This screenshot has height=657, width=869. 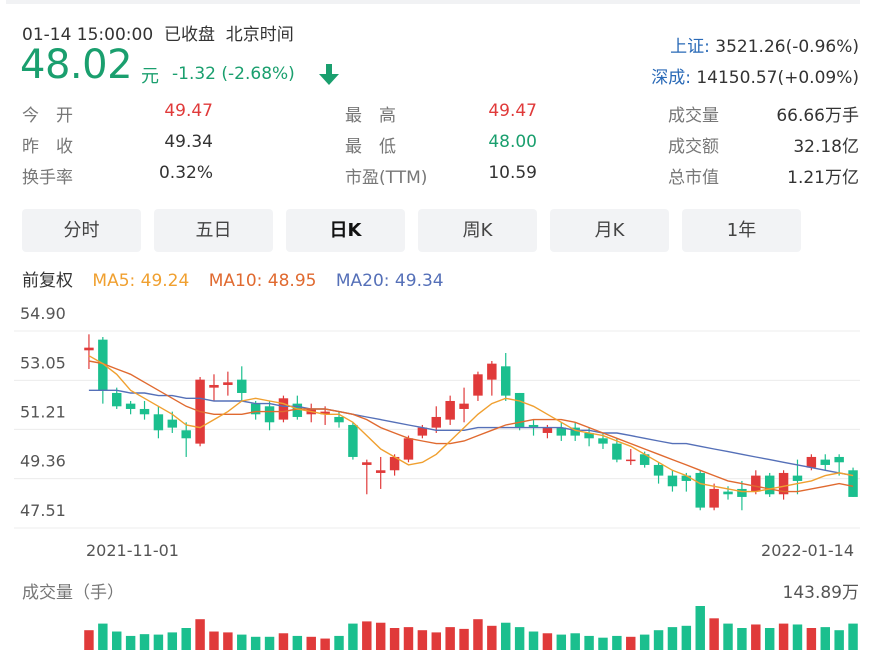 I want to click on stat-value-turnover-rate: 0.32%, so click(x=185, y=173).